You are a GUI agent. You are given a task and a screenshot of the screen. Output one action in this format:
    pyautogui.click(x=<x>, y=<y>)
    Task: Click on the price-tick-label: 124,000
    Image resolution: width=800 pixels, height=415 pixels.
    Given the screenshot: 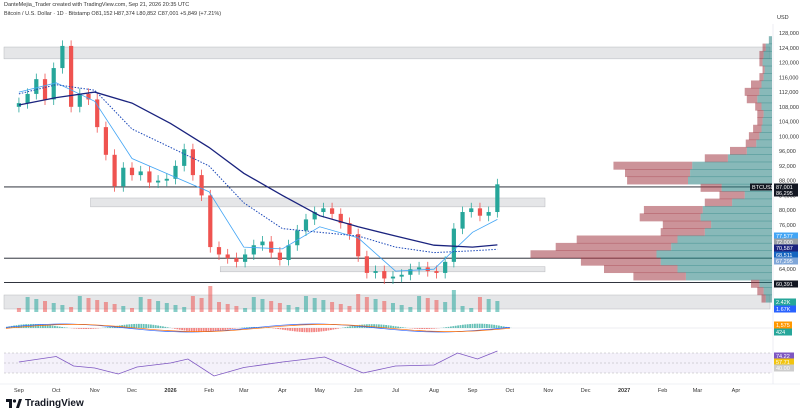 What is the action you would take?
    pyautogui.click(x=789, y=49)
    